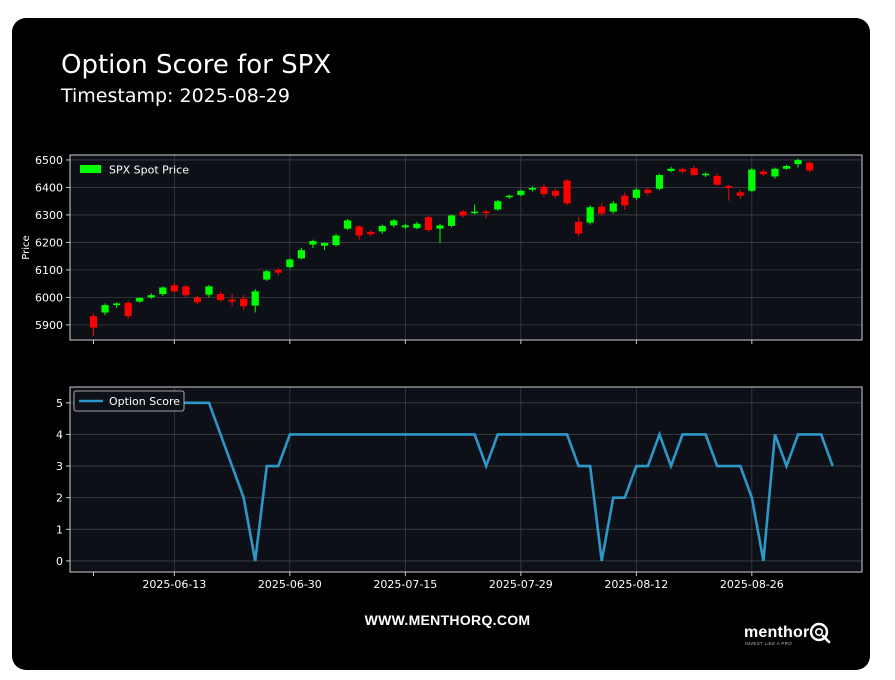  I want to click on legend-score: Option Score, so click(129, 401).